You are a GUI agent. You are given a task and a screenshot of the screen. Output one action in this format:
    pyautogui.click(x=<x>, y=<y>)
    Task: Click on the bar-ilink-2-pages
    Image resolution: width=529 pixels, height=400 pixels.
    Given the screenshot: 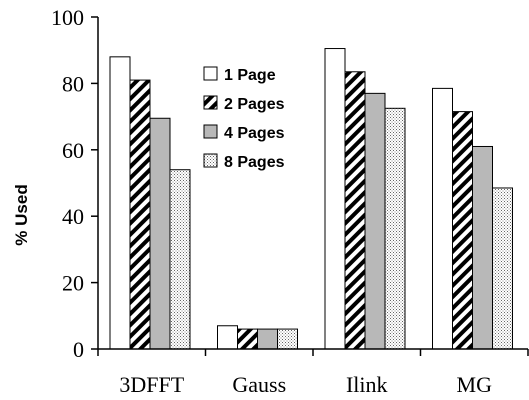 What is the action you would take?
    pyautogui.click(x=355, y=210)
    